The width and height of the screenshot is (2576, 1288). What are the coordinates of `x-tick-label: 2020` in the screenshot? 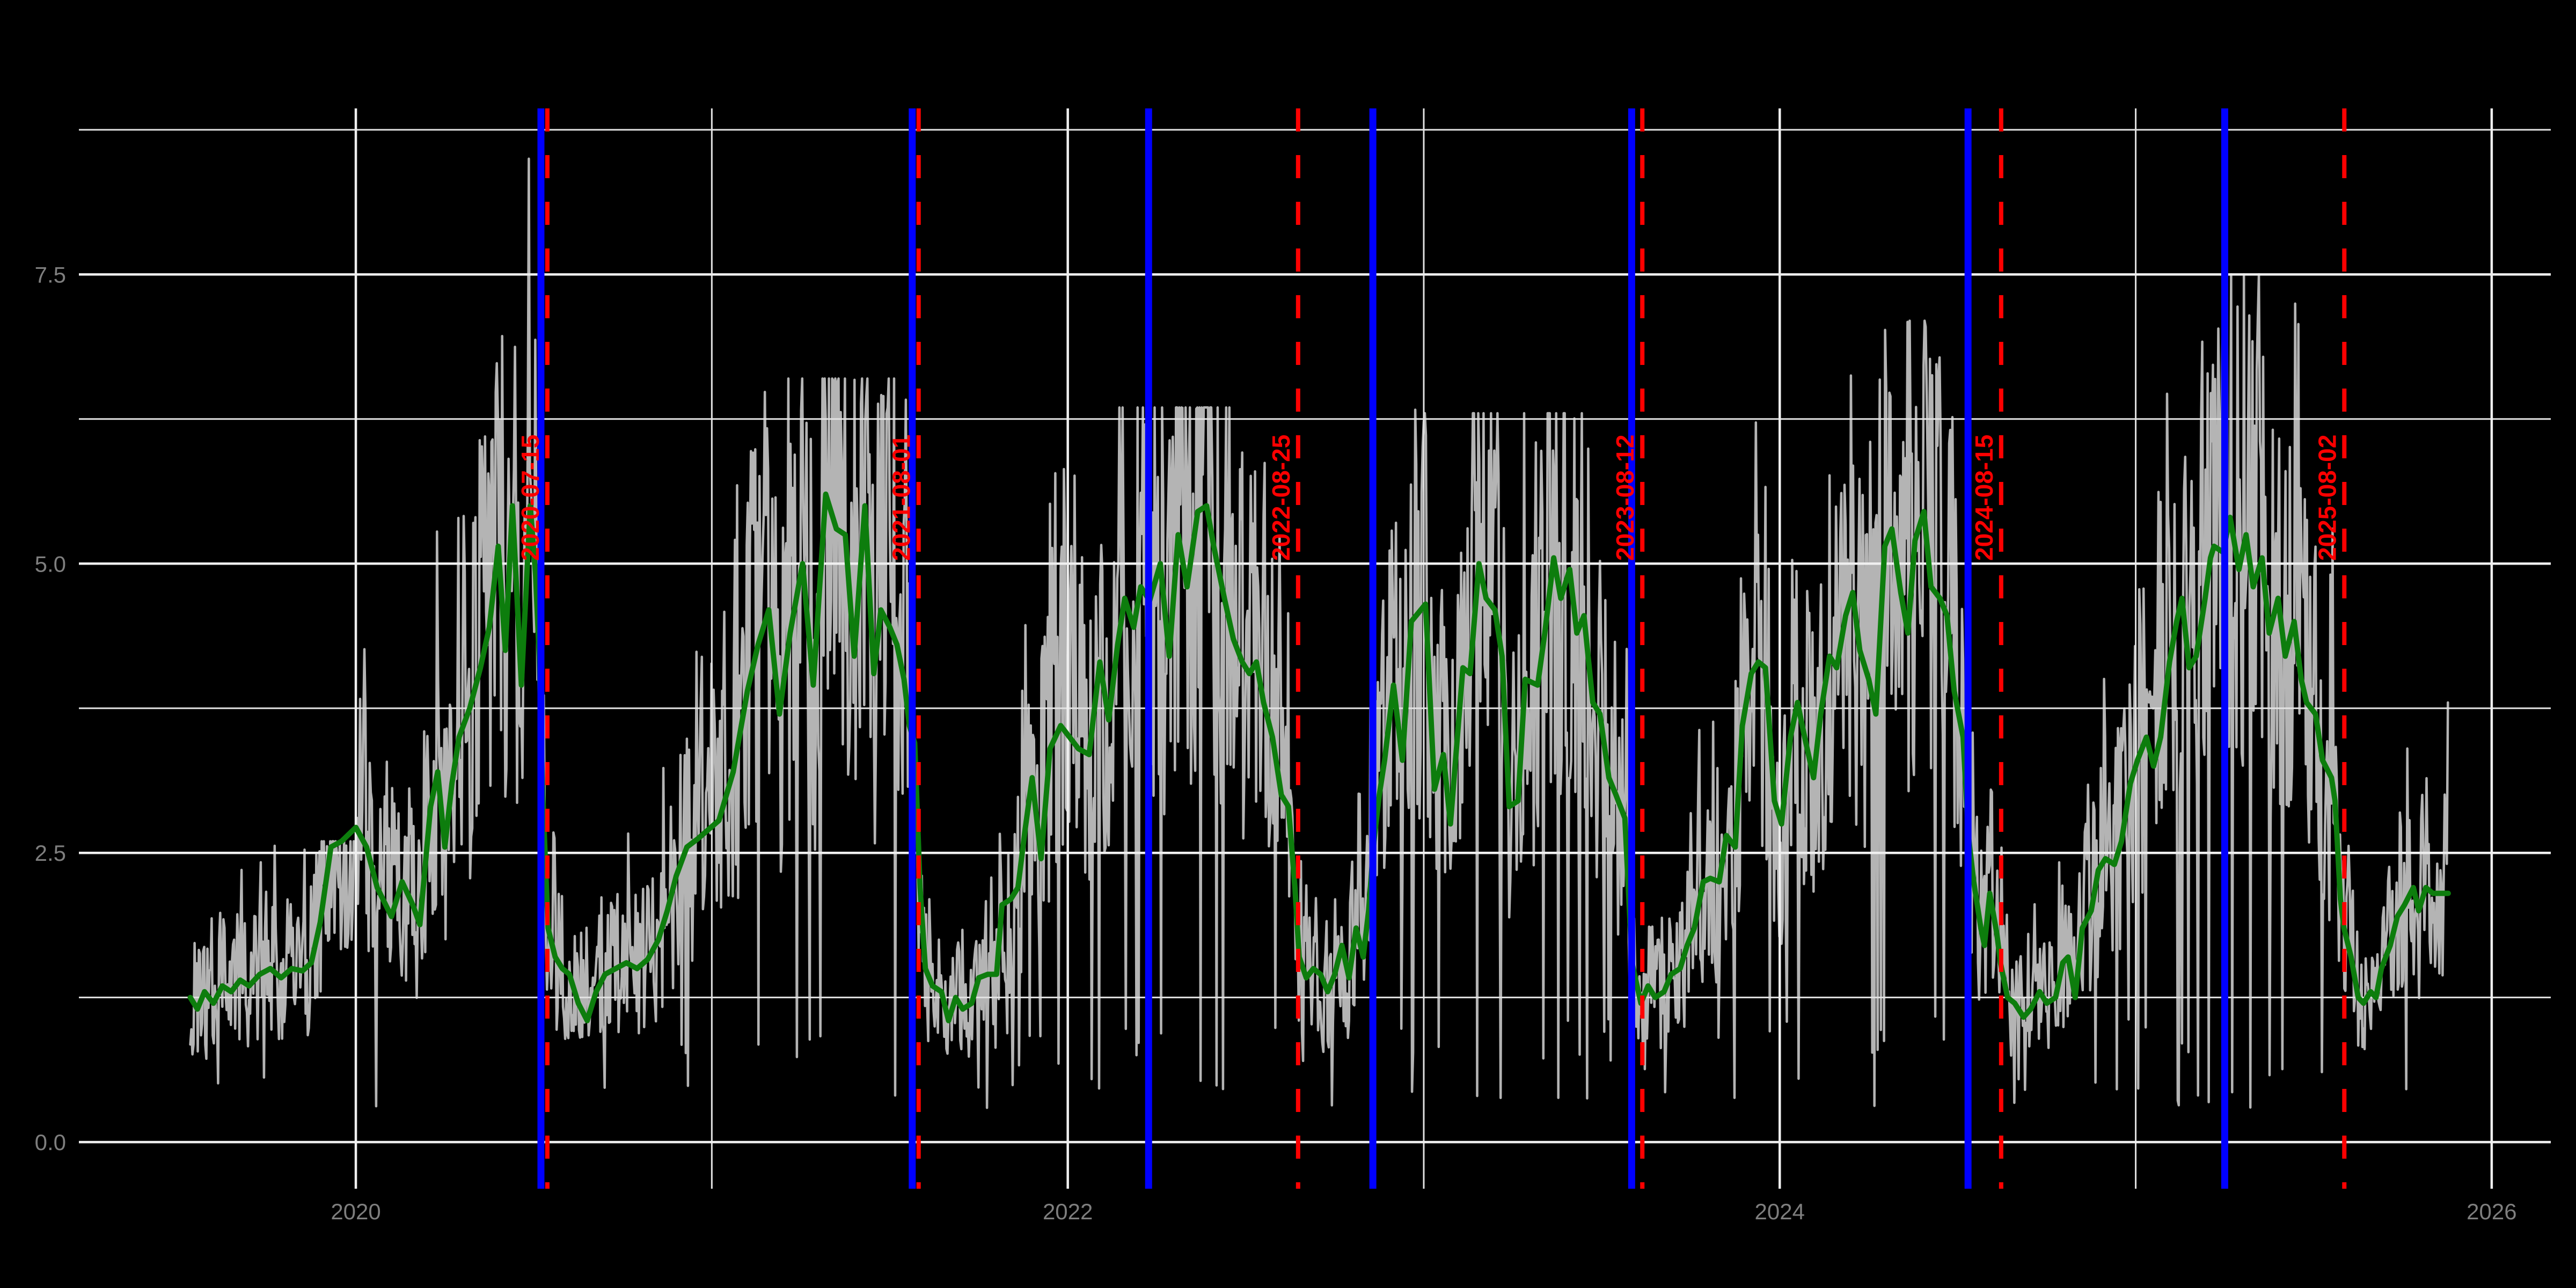 It's located at (355, 1211).